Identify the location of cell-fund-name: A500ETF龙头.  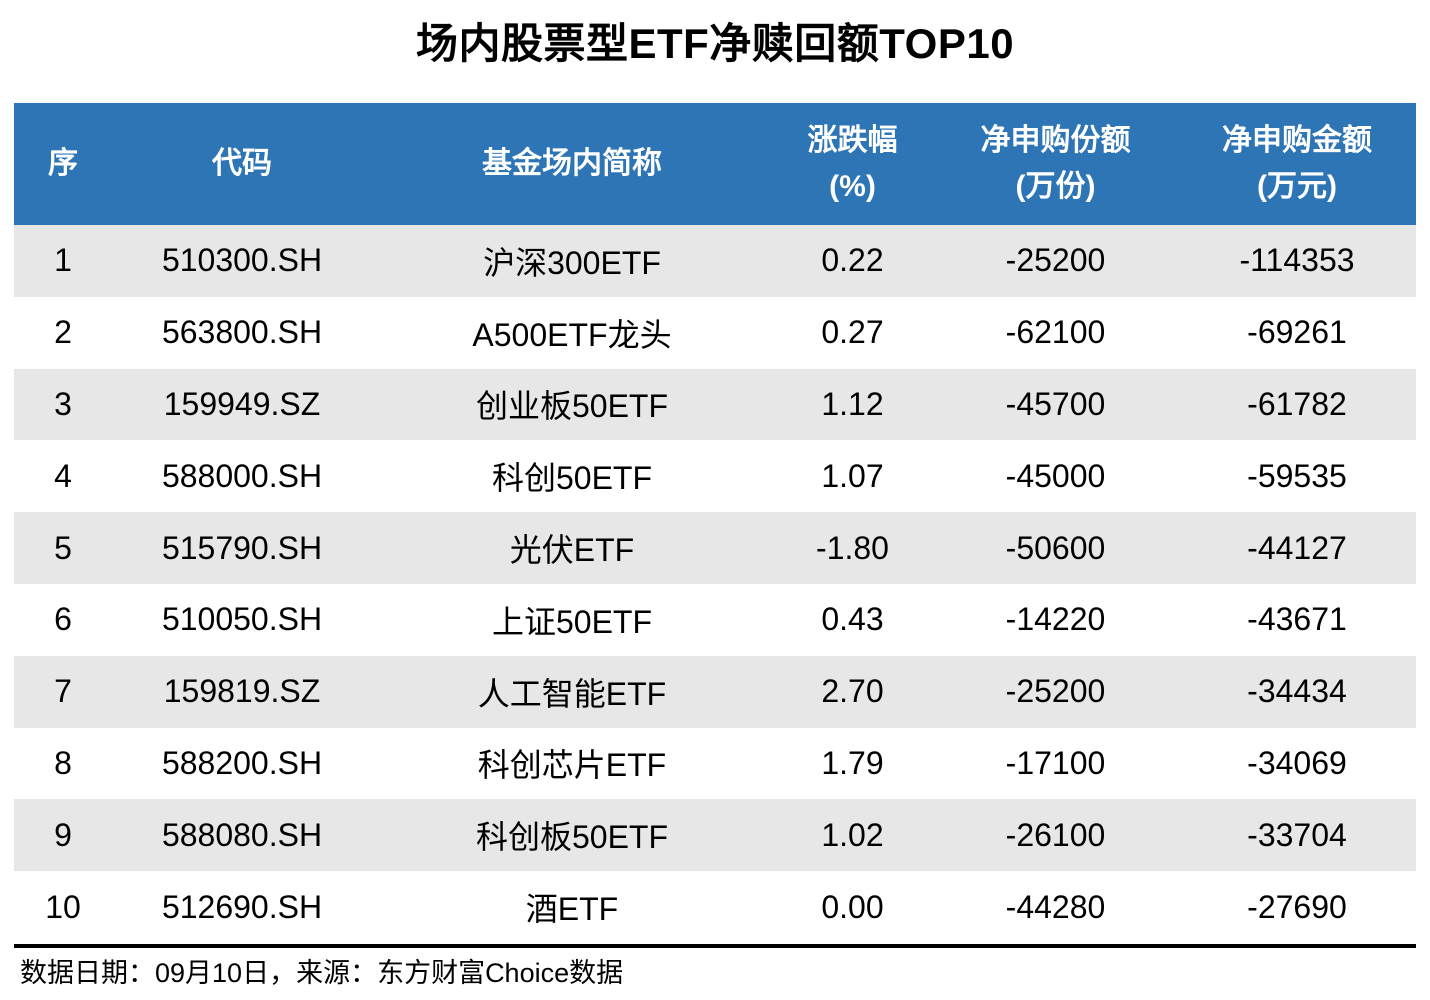
(572, 334).